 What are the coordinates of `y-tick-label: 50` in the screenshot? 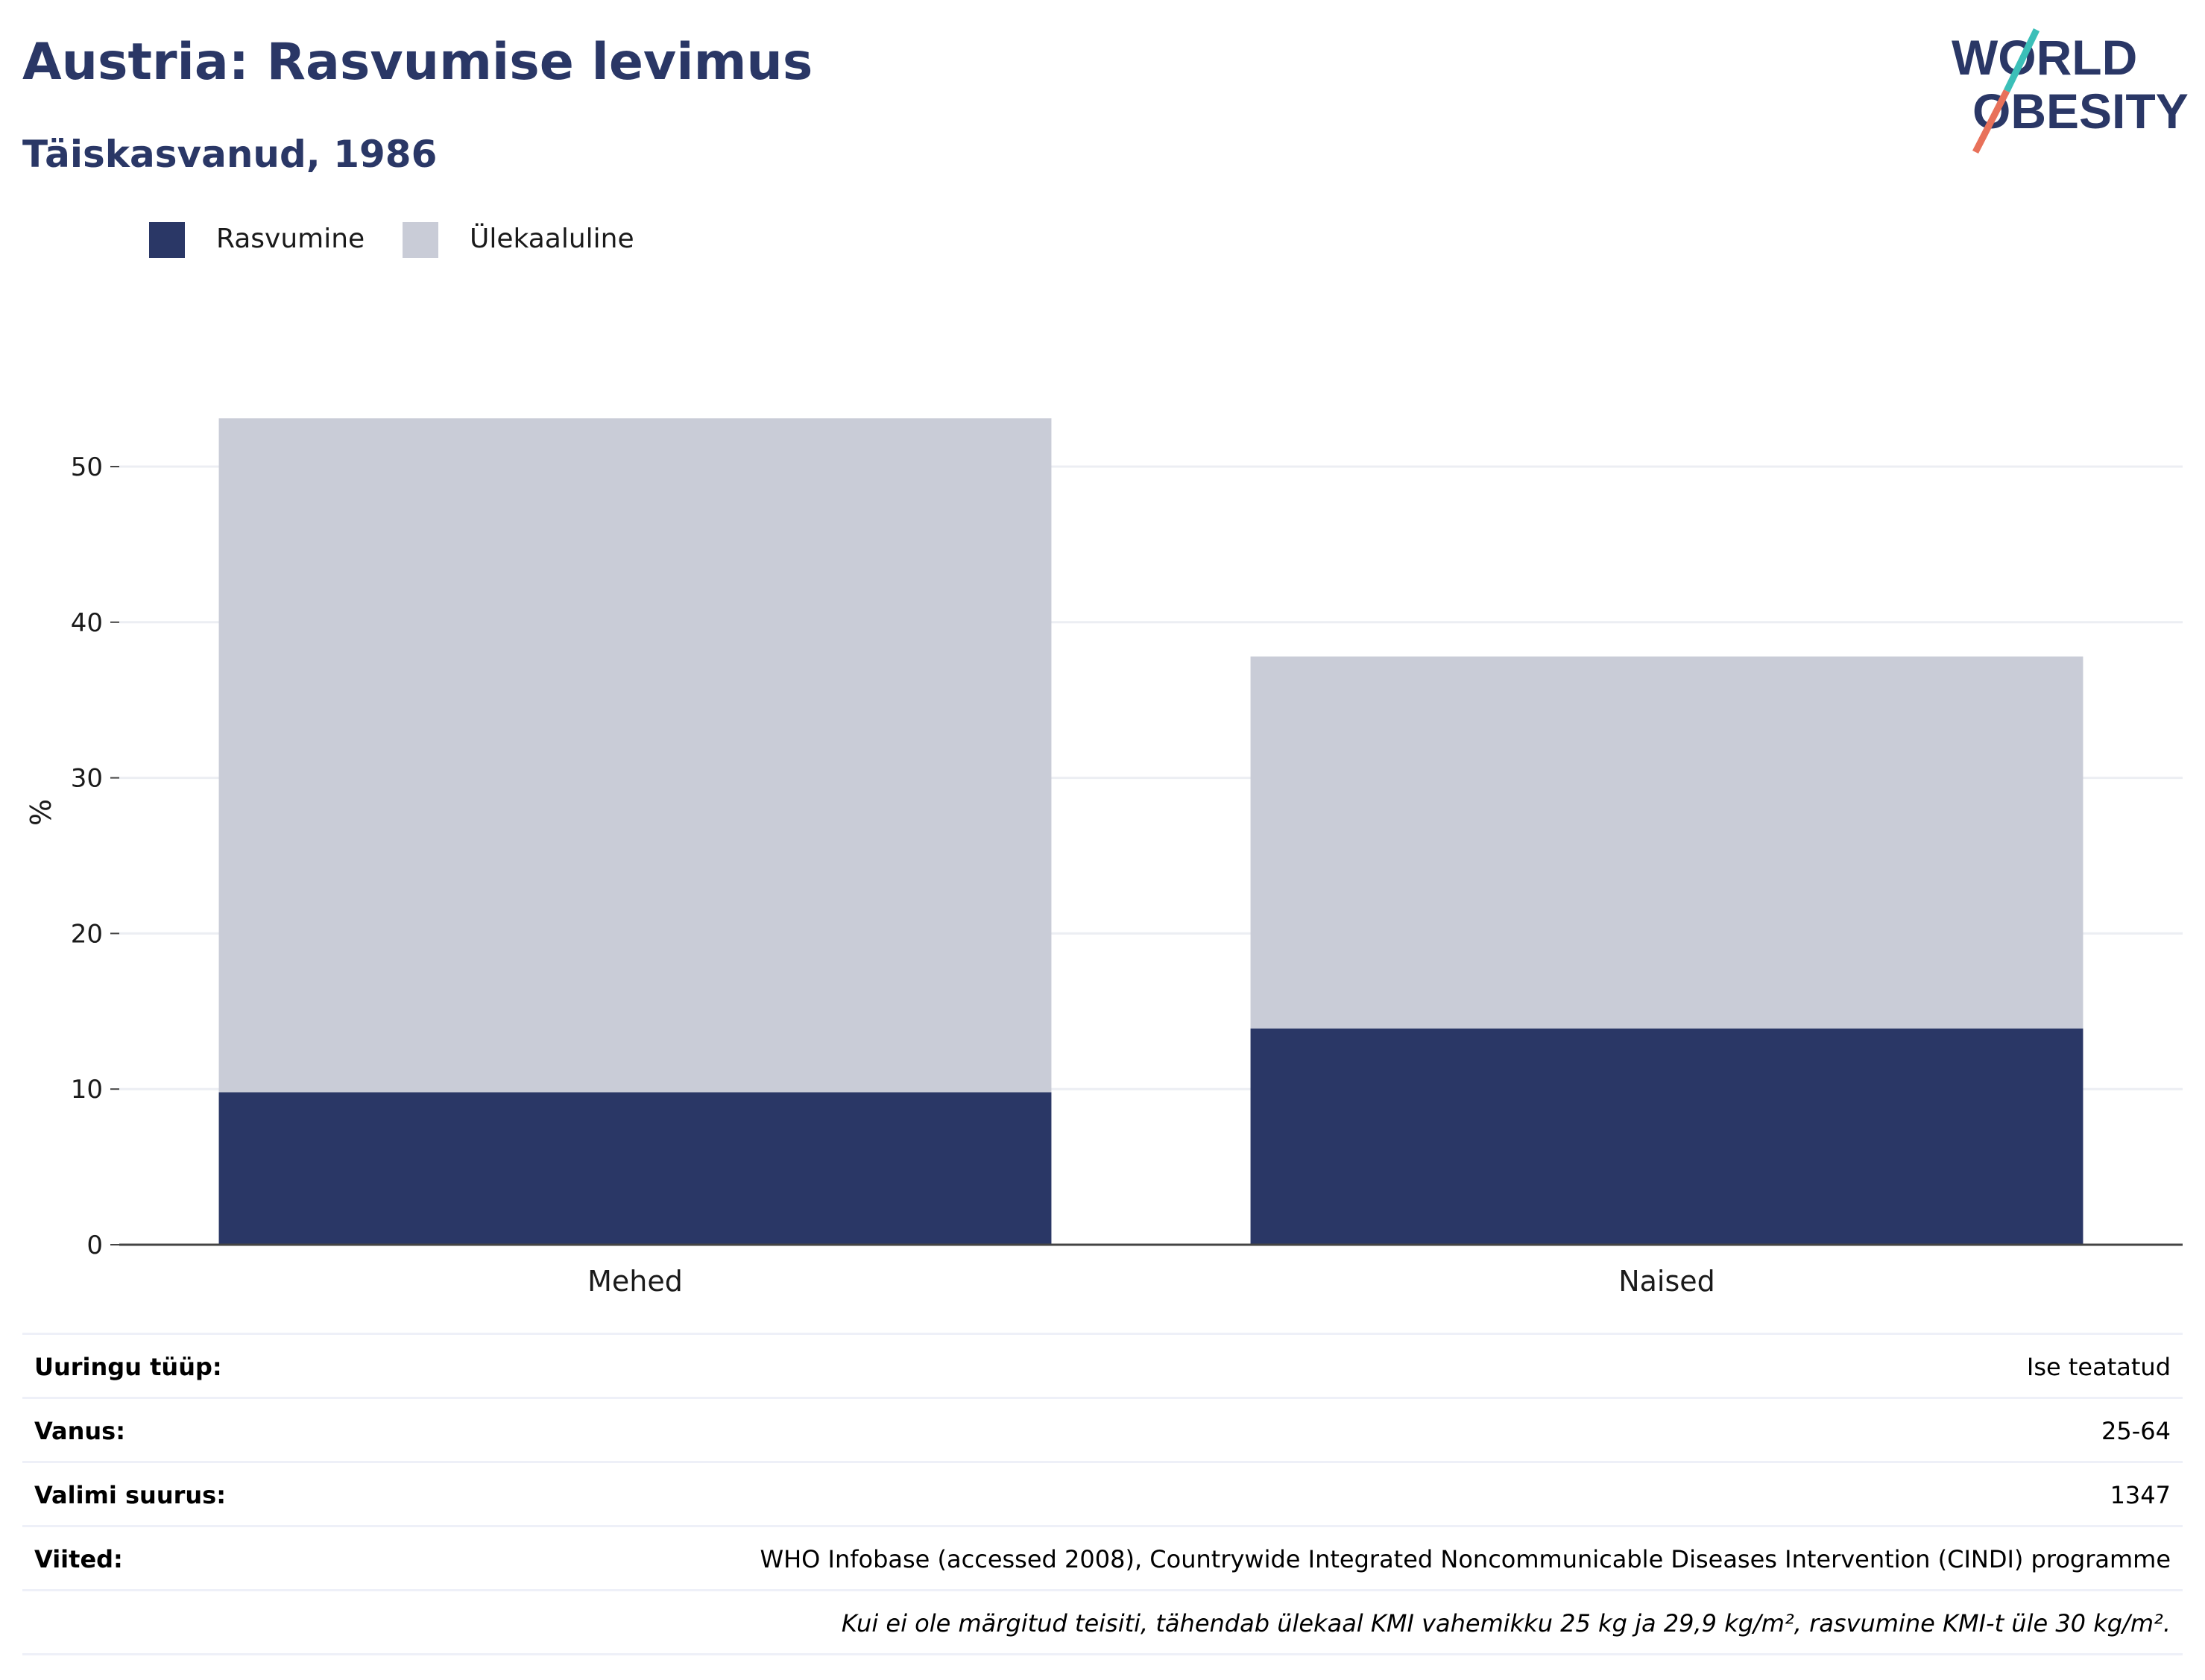 It's located at (87, 467).